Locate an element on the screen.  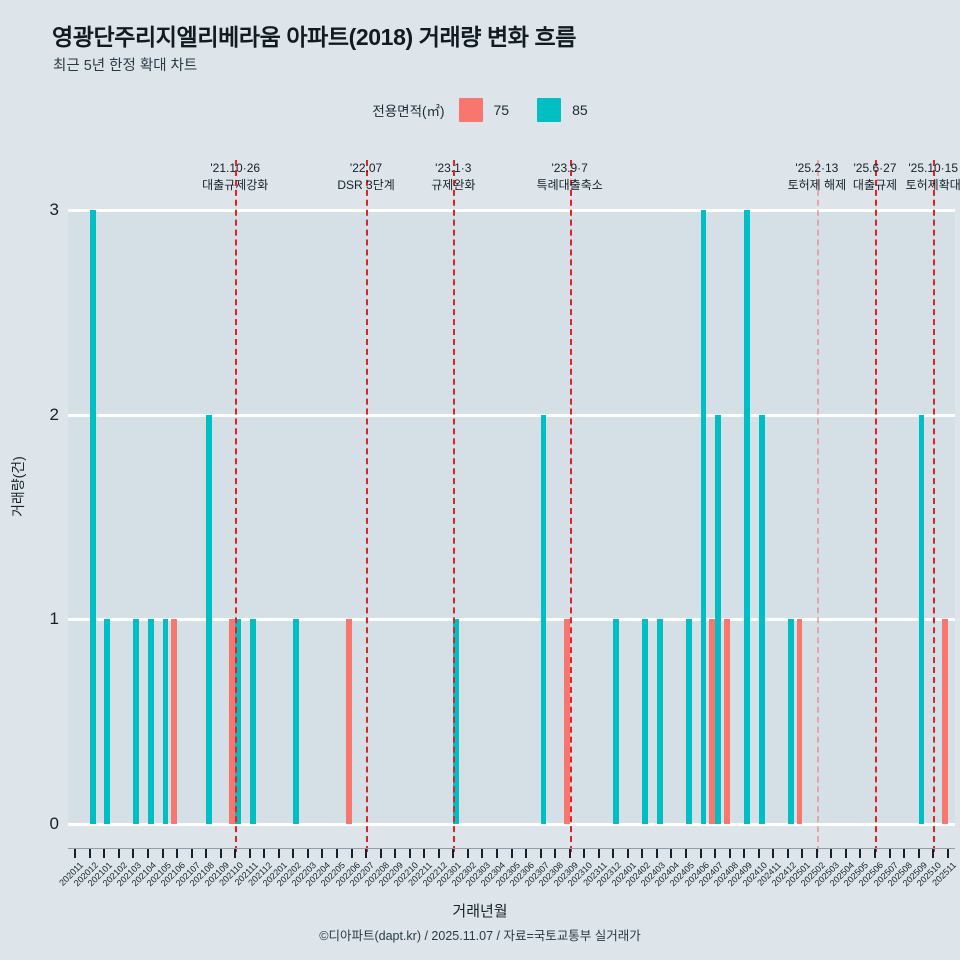
event-description: 대출규제강화 is located at coordinates (235, 185).